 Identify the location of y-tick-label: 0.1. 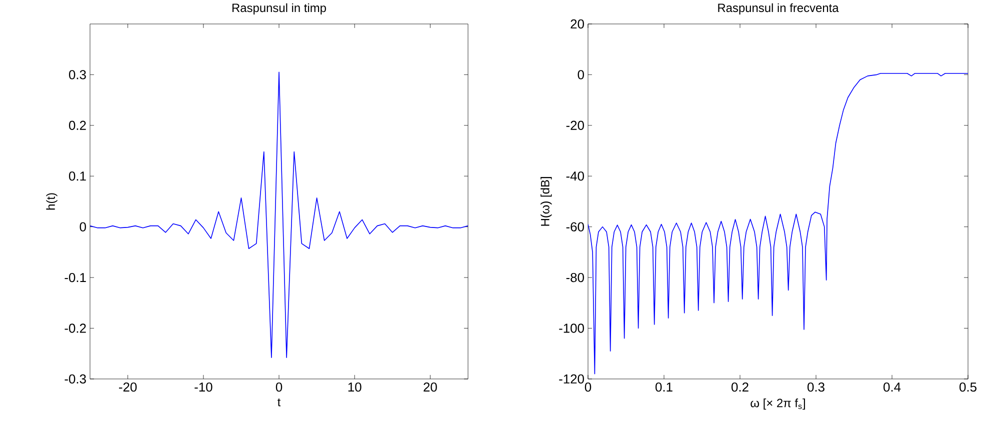
(77, 176).